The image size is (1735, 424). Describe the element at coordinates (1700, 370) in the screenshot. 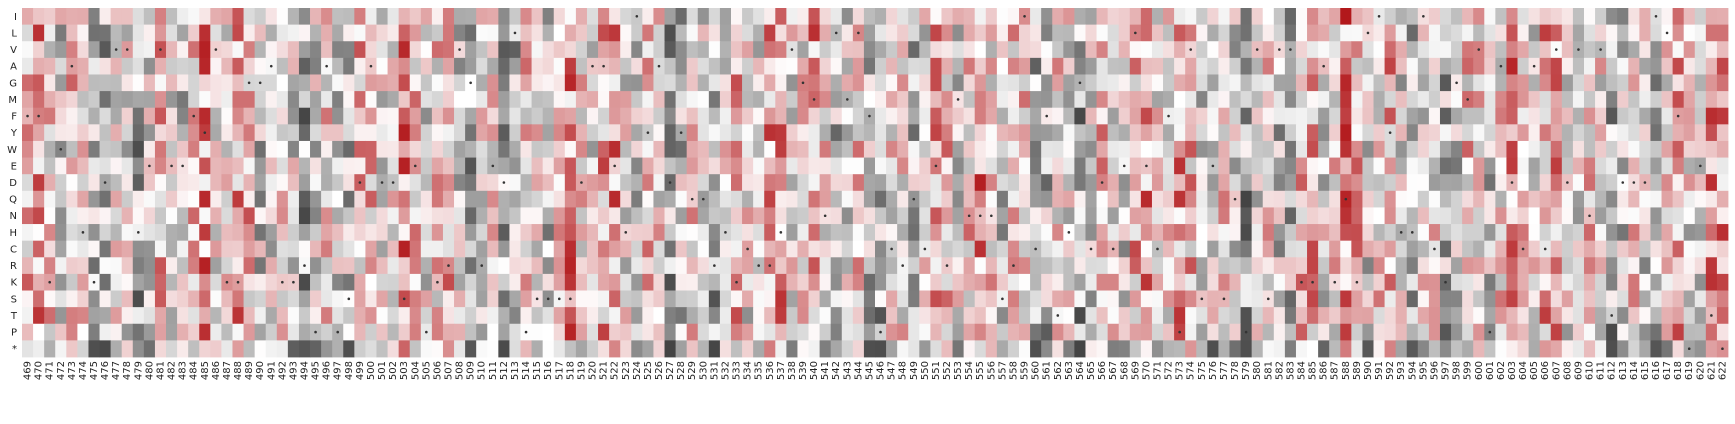

I see `x-tick-label: 620` at that location.